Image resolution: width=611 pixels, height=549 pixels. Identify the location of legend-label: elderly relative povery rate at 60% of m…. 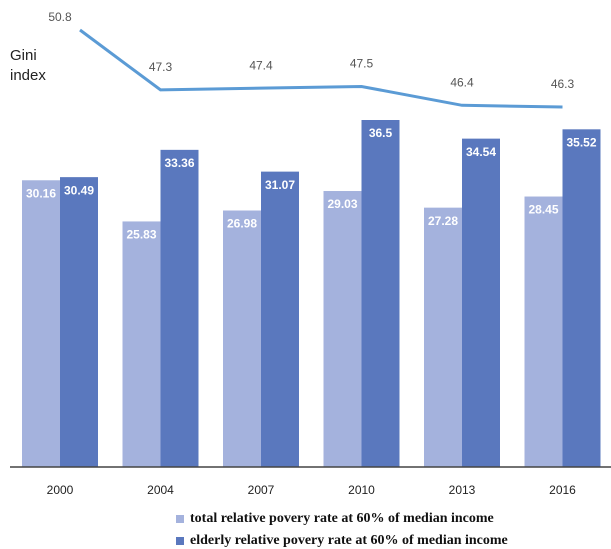
(349, 540).